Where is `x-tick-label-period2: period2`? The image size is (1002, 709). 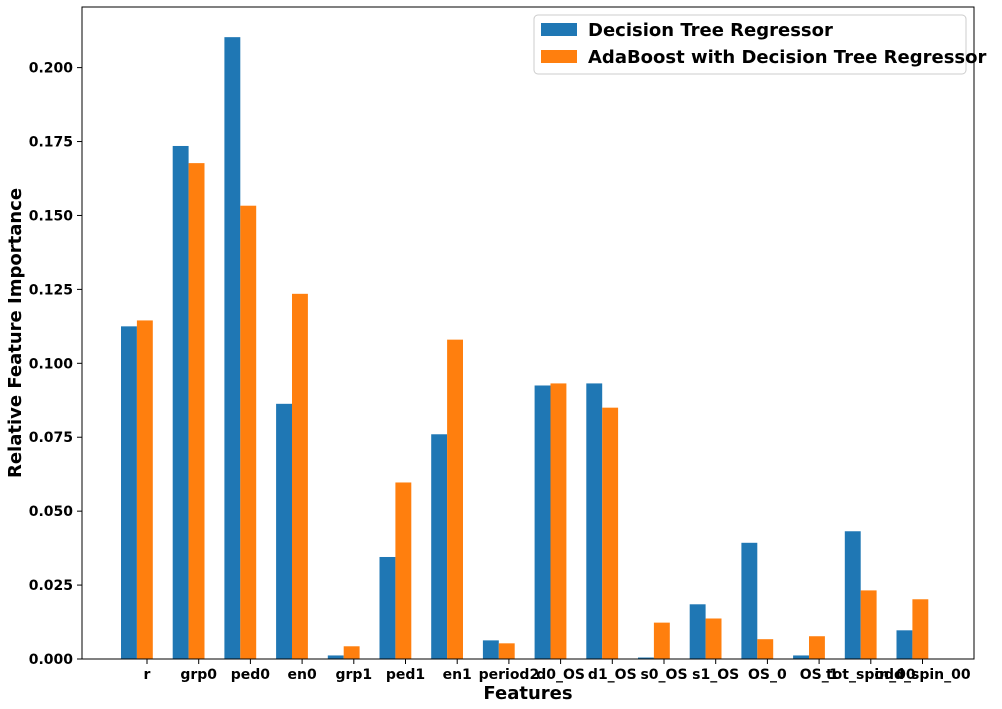 x-tick-label-period2: period2 is located at coordinates (509, 675).